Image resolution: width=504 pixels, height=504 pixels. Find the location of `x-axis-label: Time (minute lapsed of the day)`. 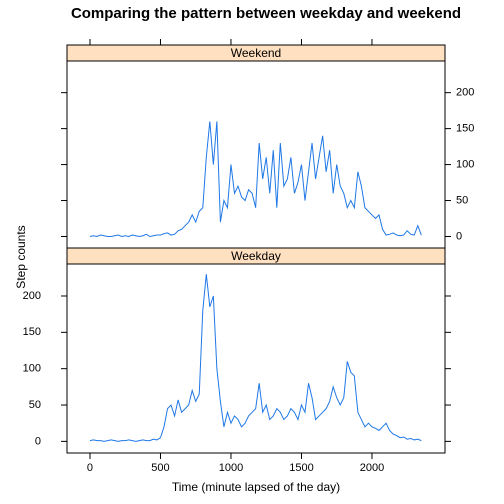

x-axis-label: Time (minute lapsed of the day) is located at coordinates (256, 487).